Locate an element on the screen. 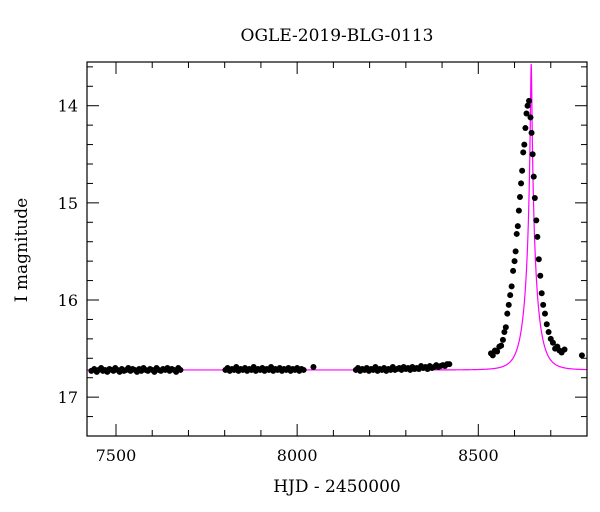  x-axis-label: HJD - 2450000 is located at coordinates (337, 487).